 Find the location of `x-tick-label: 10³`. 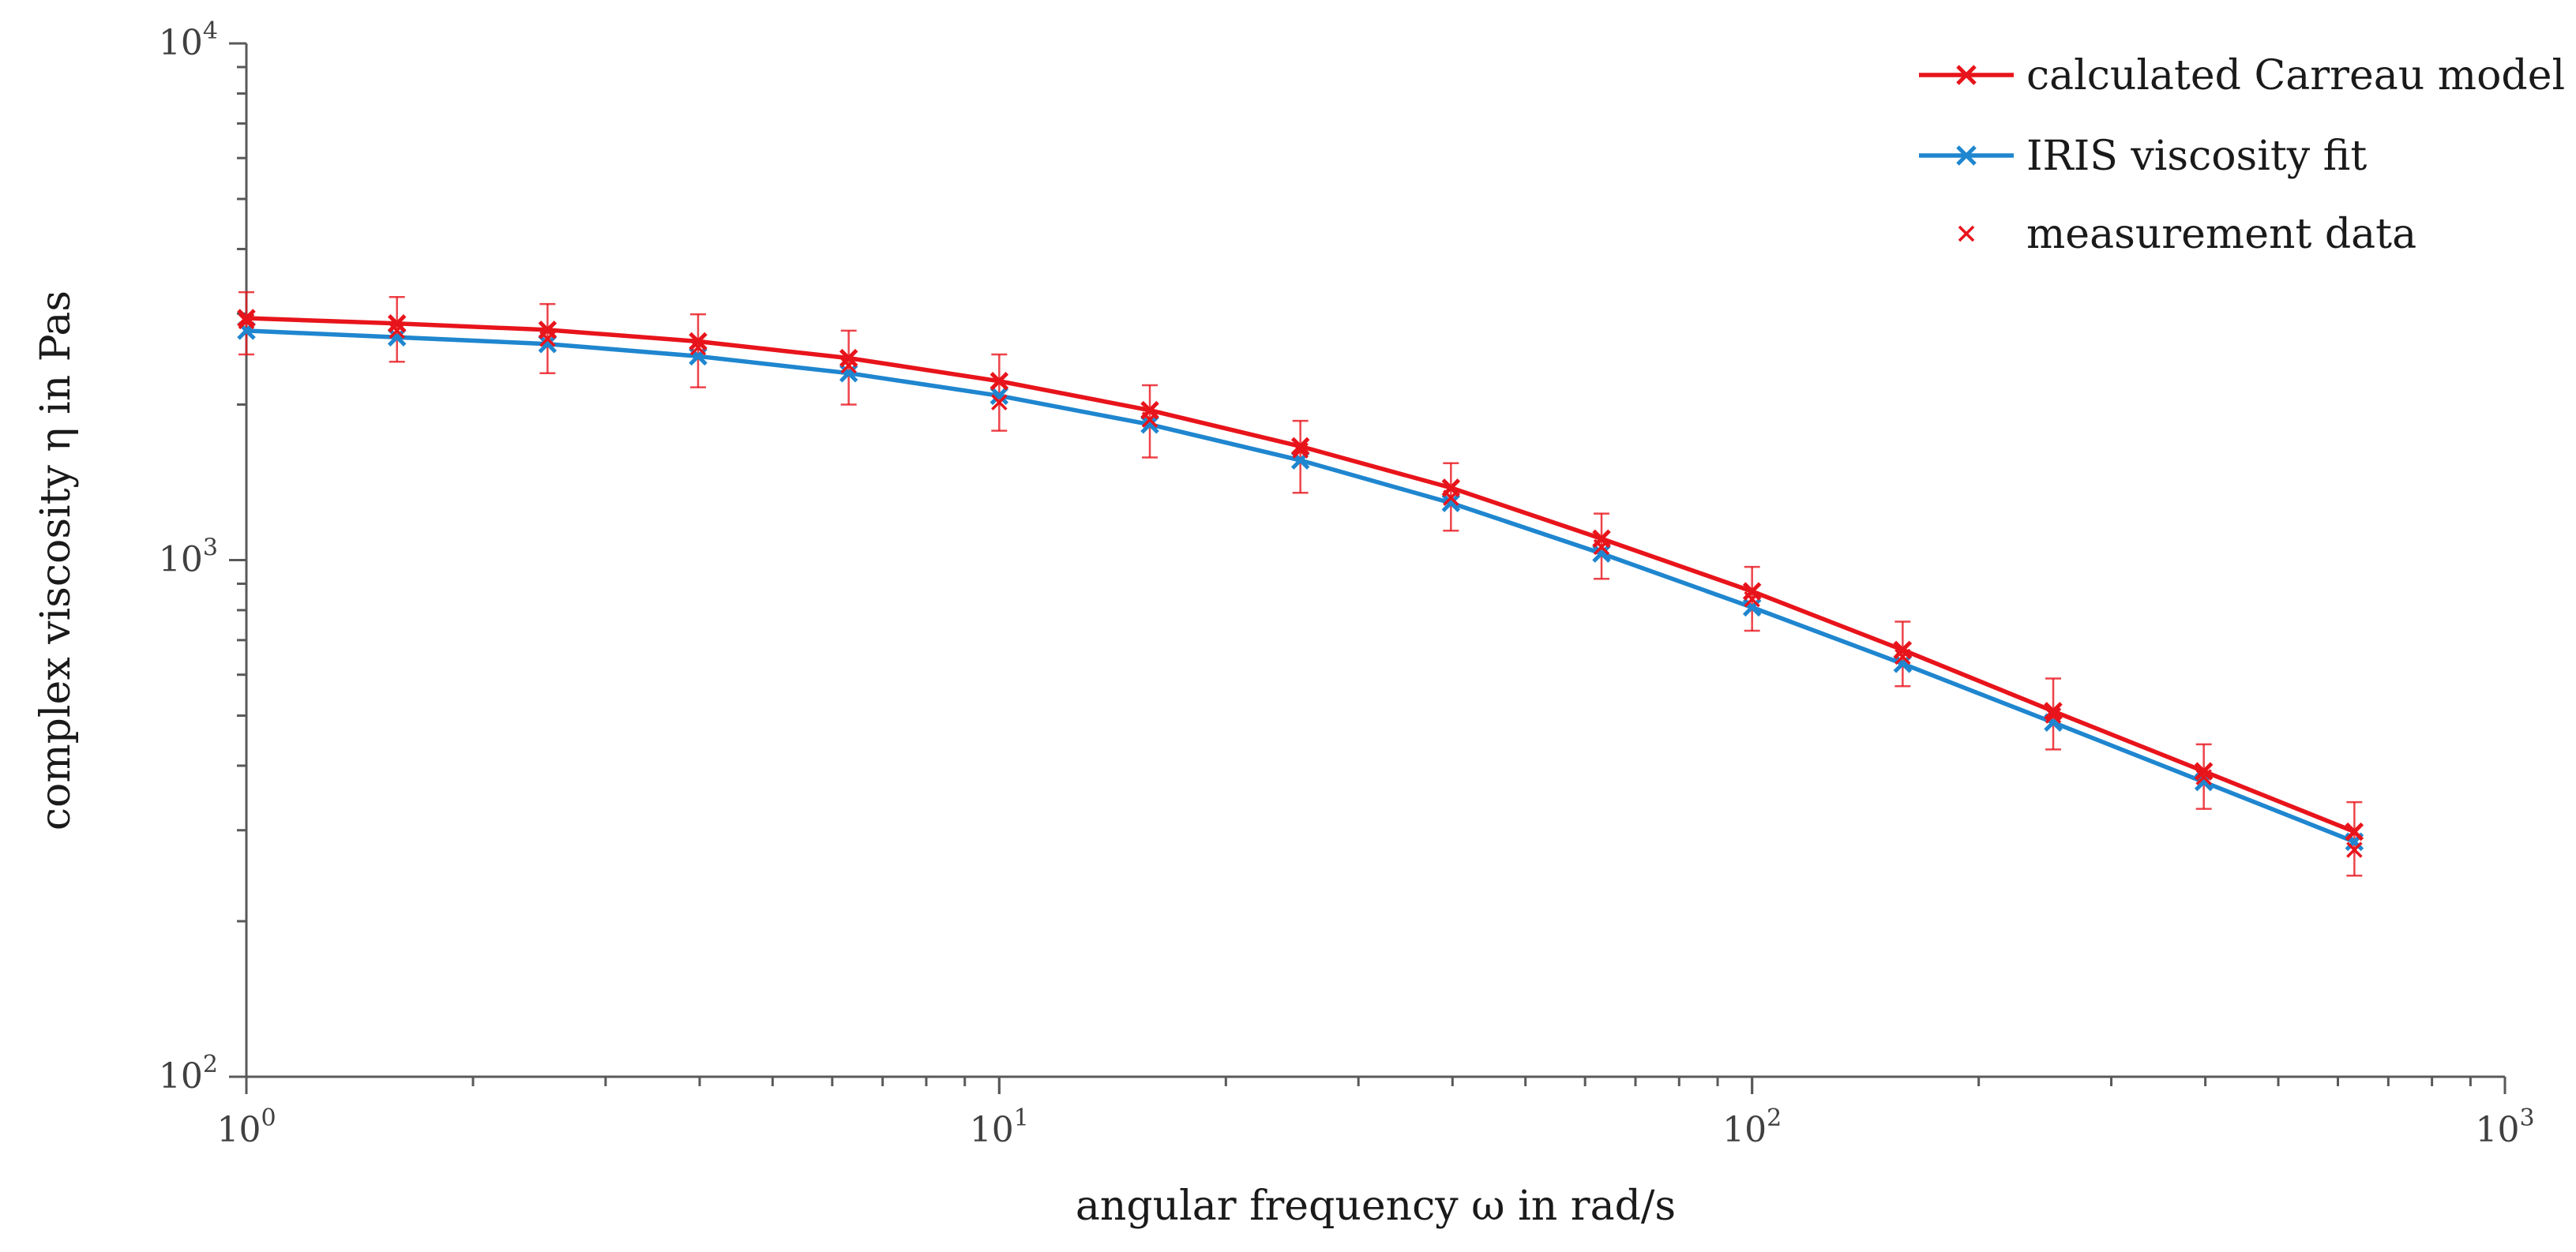

x-tick-label: 10³ is located at coordinates (2504, 1127).